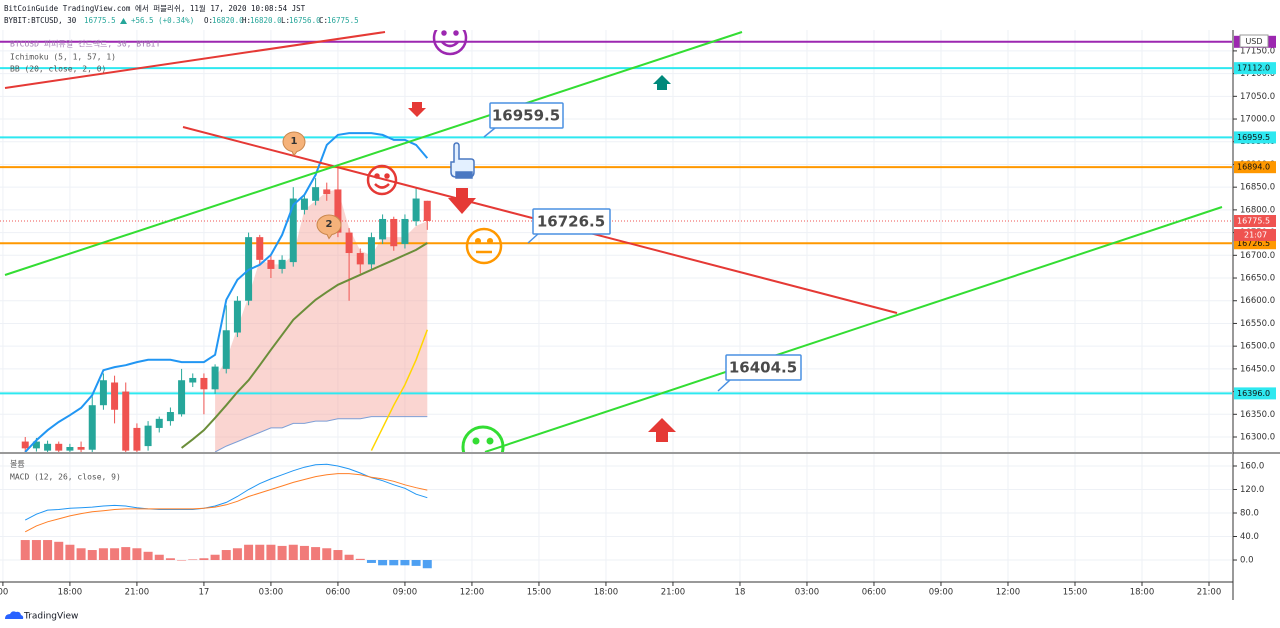 This screenshot has height=628, width=1280. I want to click on price-label: 16396.0, so click(1253, 393).